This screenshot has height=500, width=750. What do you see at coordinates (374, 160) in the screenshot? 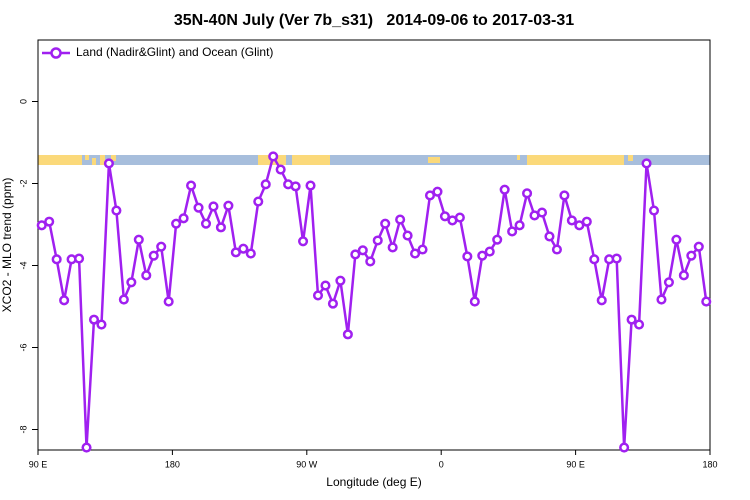
I see `surface-band` at bounding box center [374, 160].